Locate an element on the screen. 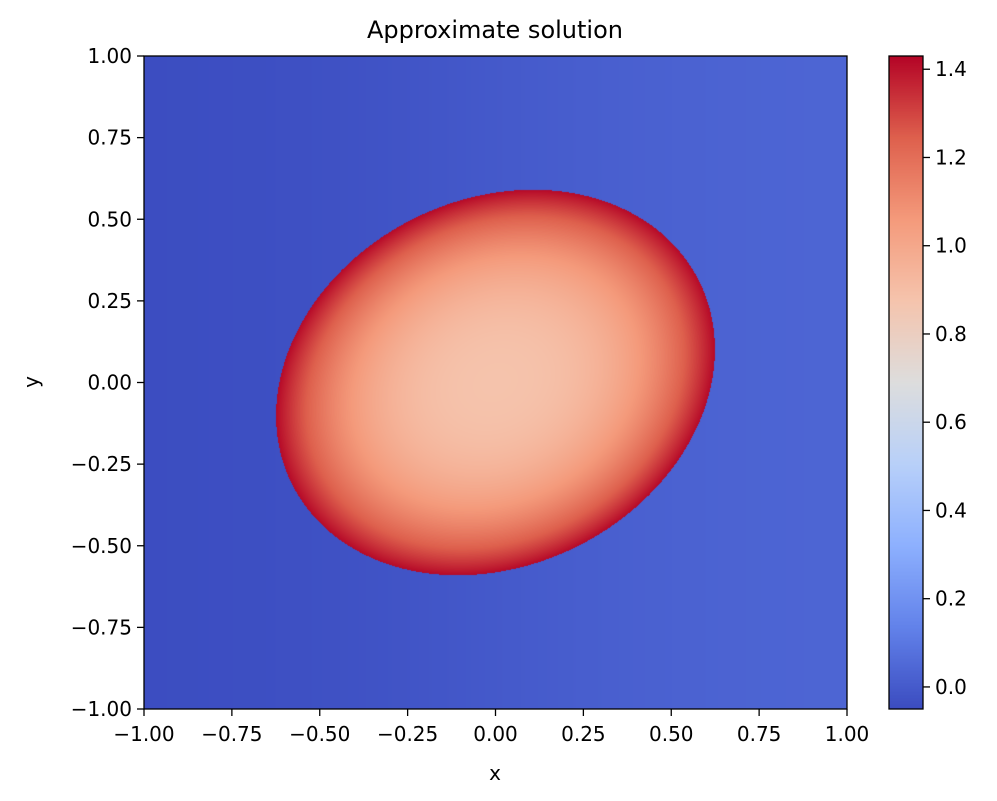 Image resolution: width=997 pixels, height=801 pixels. colorbar-tick-label: 0.8 is located at coordinates (951, 334).